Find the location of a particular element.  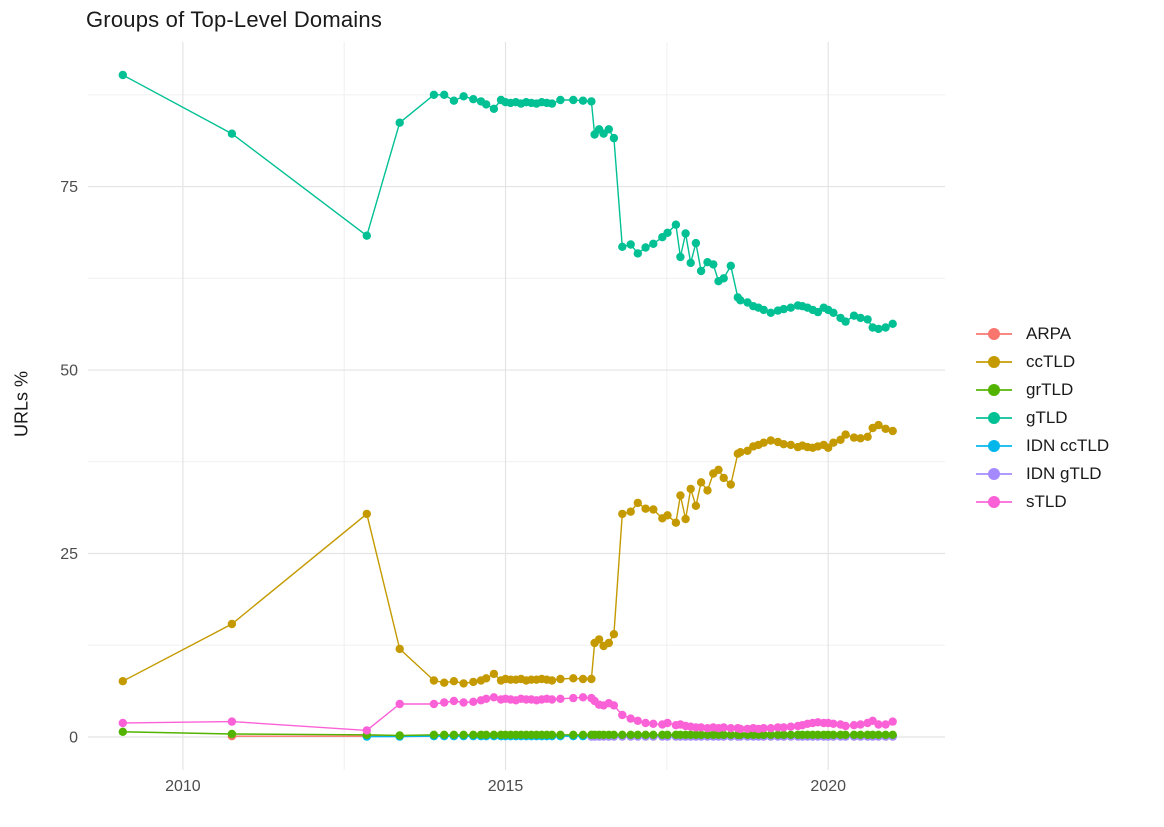

legend-item-idn-gtld: IDN gTLD is located at coordinates (1042, 474).